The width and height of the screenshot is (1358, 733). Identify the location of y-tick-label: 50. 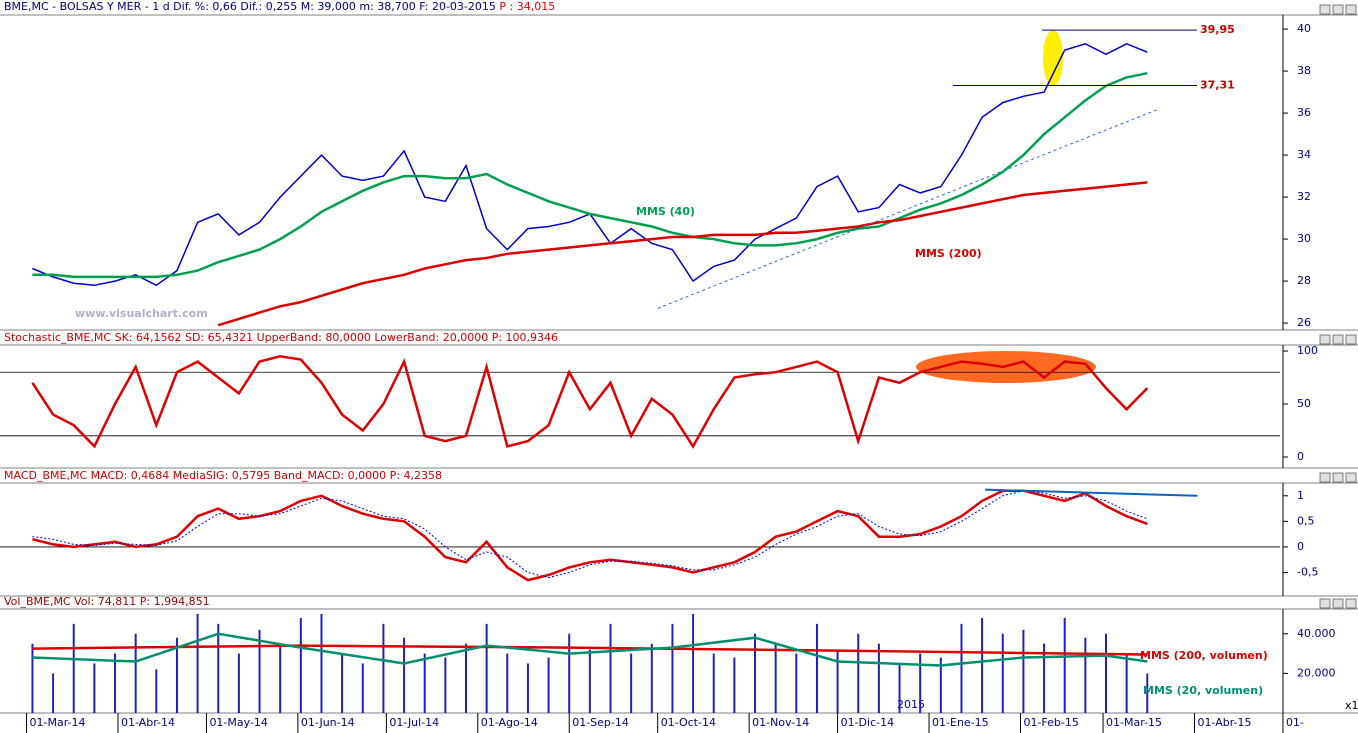
(1304, 403).